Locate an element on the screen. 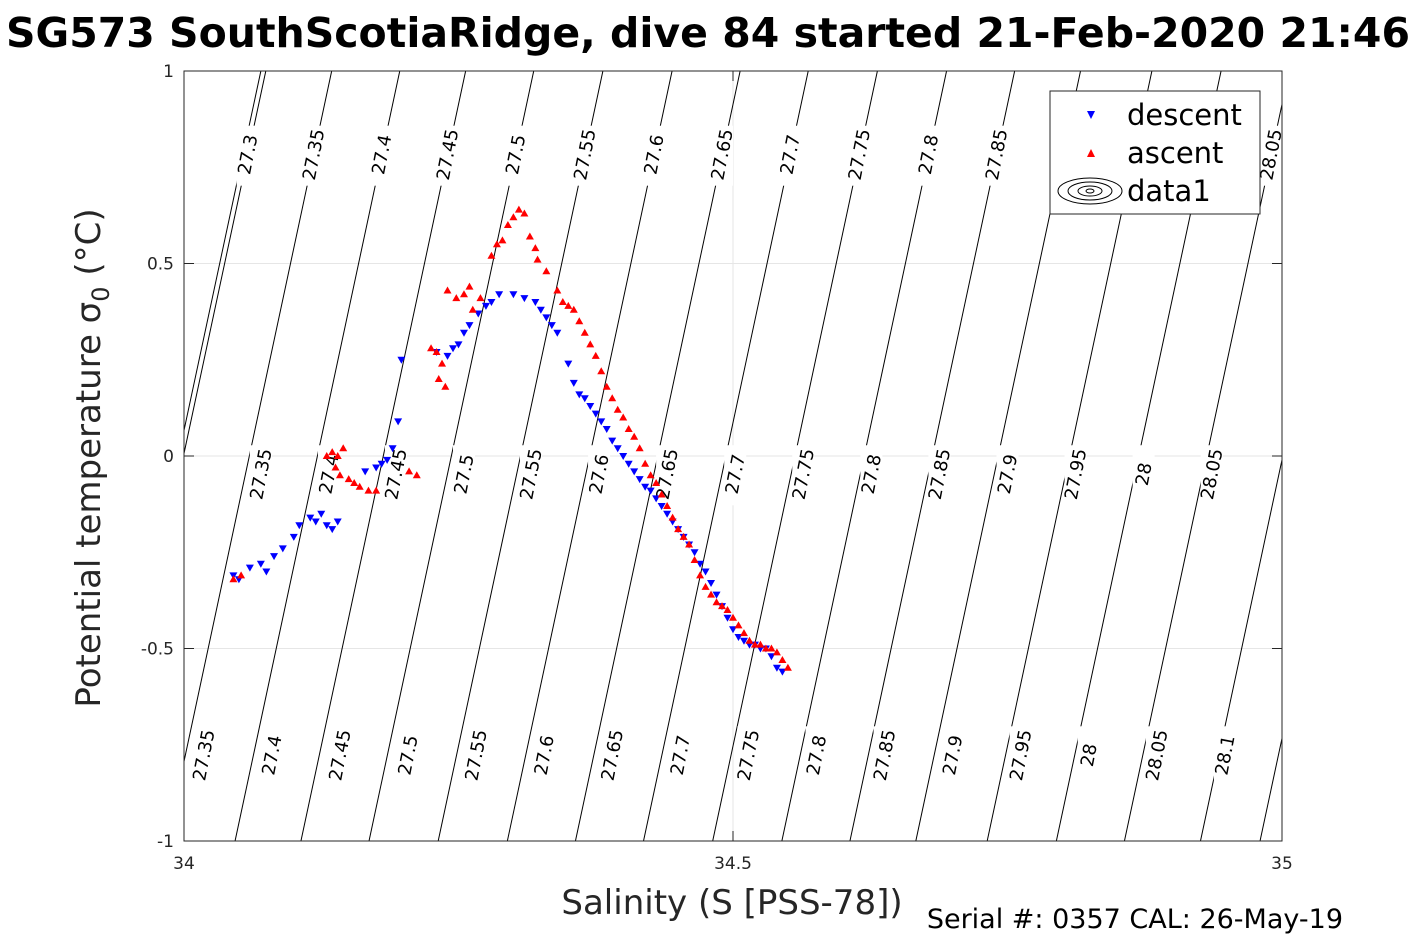 The height and width of the screenshot is (945, 1417). y-tick-label: 1 is located at coordinates (168, 72).